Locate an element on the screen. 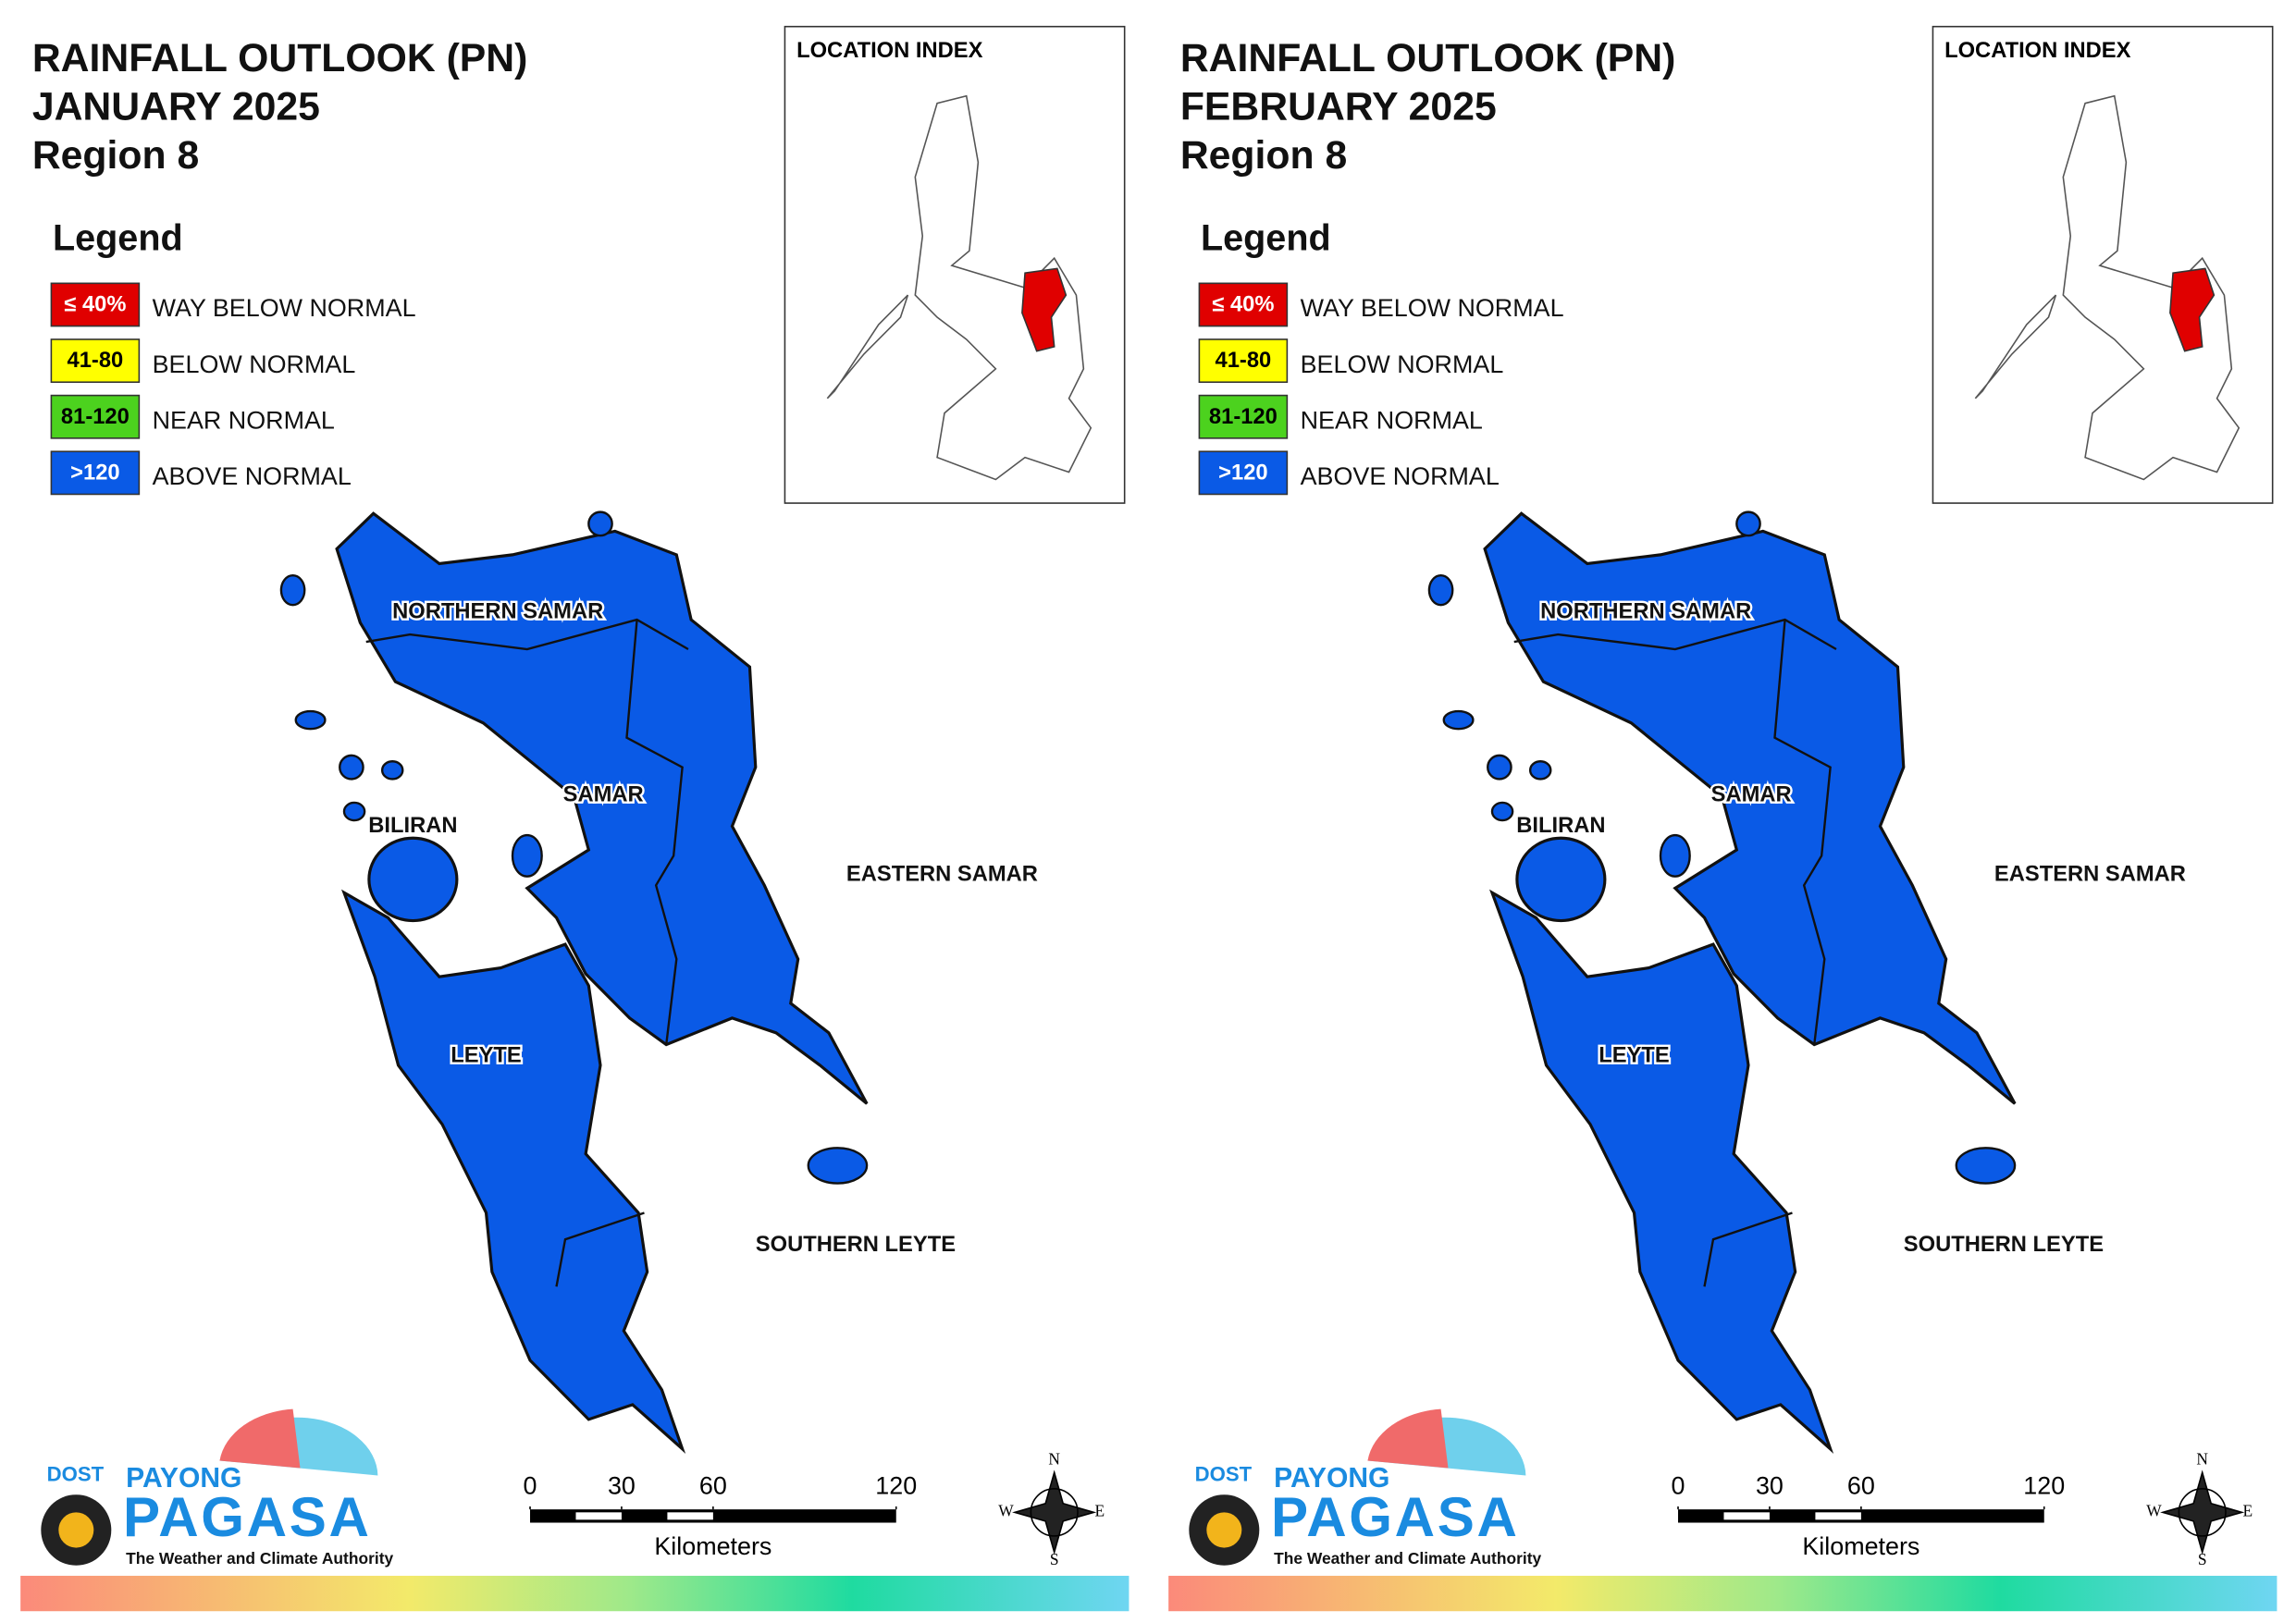 Image resolution: width=2296 pixels, height=1623 pixels. map-title: RAINFALL OUTLOOK (PN) is located at coordinates (1428, 58).